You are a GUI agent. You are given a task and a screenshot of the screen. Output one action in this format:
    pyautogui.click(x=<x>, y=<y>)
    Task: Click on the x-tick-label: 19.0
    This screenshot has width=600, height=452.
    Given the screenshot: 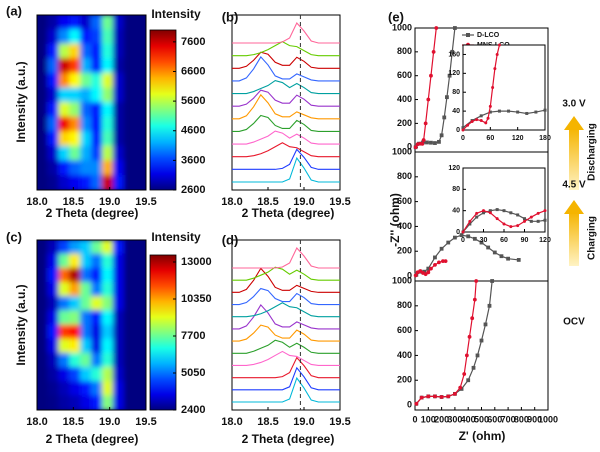 What is the action you would take?
    pyautogui.click(x=109, y=422)
    